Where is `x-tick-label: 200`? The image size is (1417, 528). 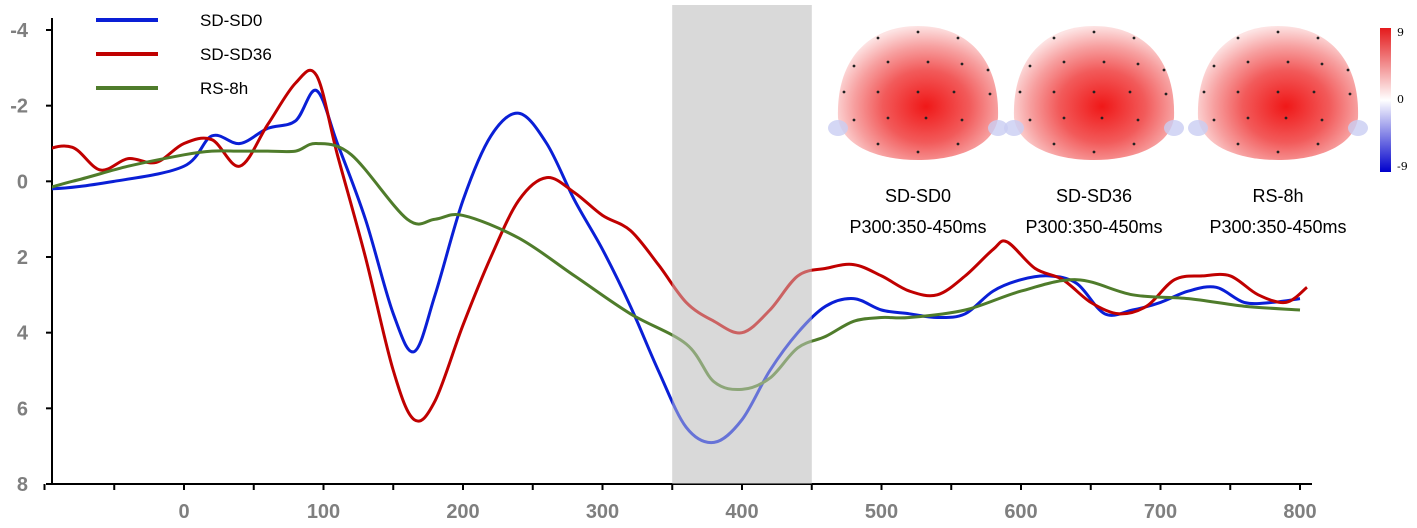
x-tick-label: 200 is located at coordinates (462, 512).